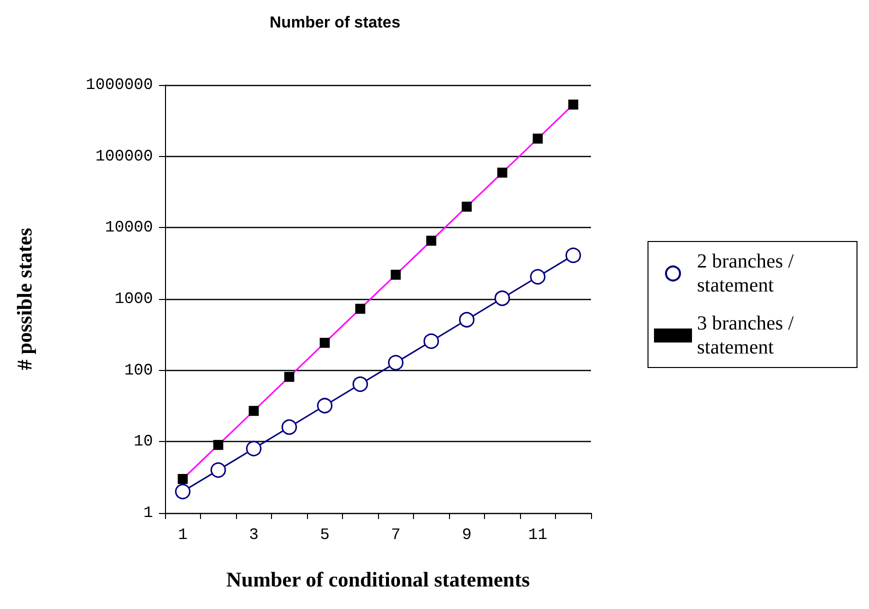 This screenshot has width=869, height=609. Describe the element at coordinates (128, 227) in the screenshot. I see `y-tick-label: 10000` at that location.